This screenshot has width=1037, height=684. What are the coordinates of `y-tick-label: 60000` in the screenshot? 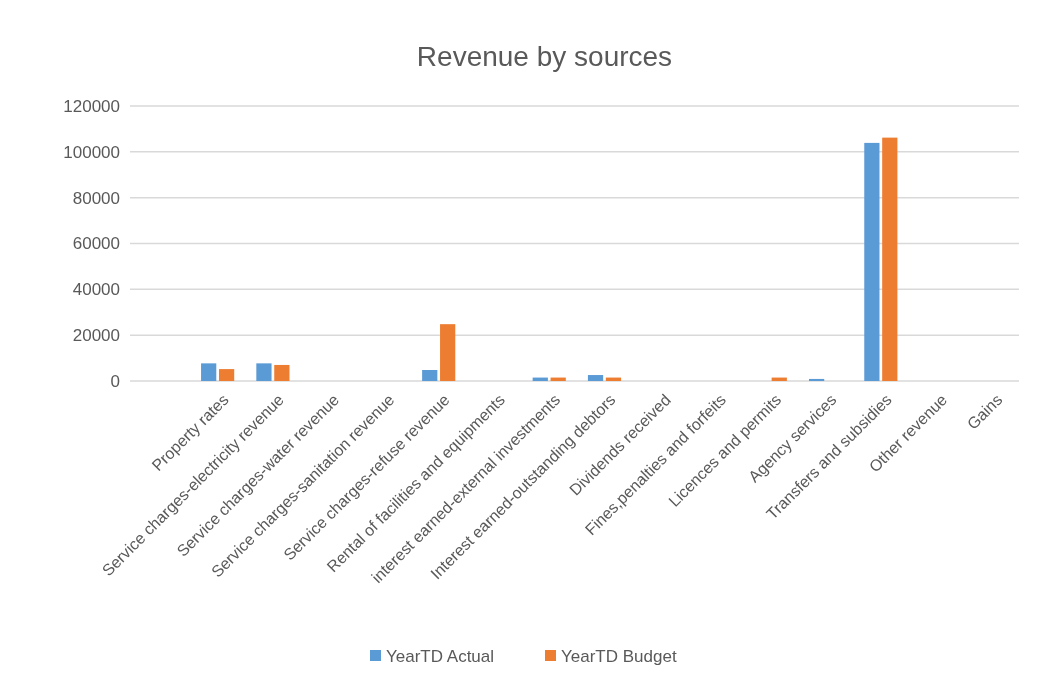 It's located at (96, 244).